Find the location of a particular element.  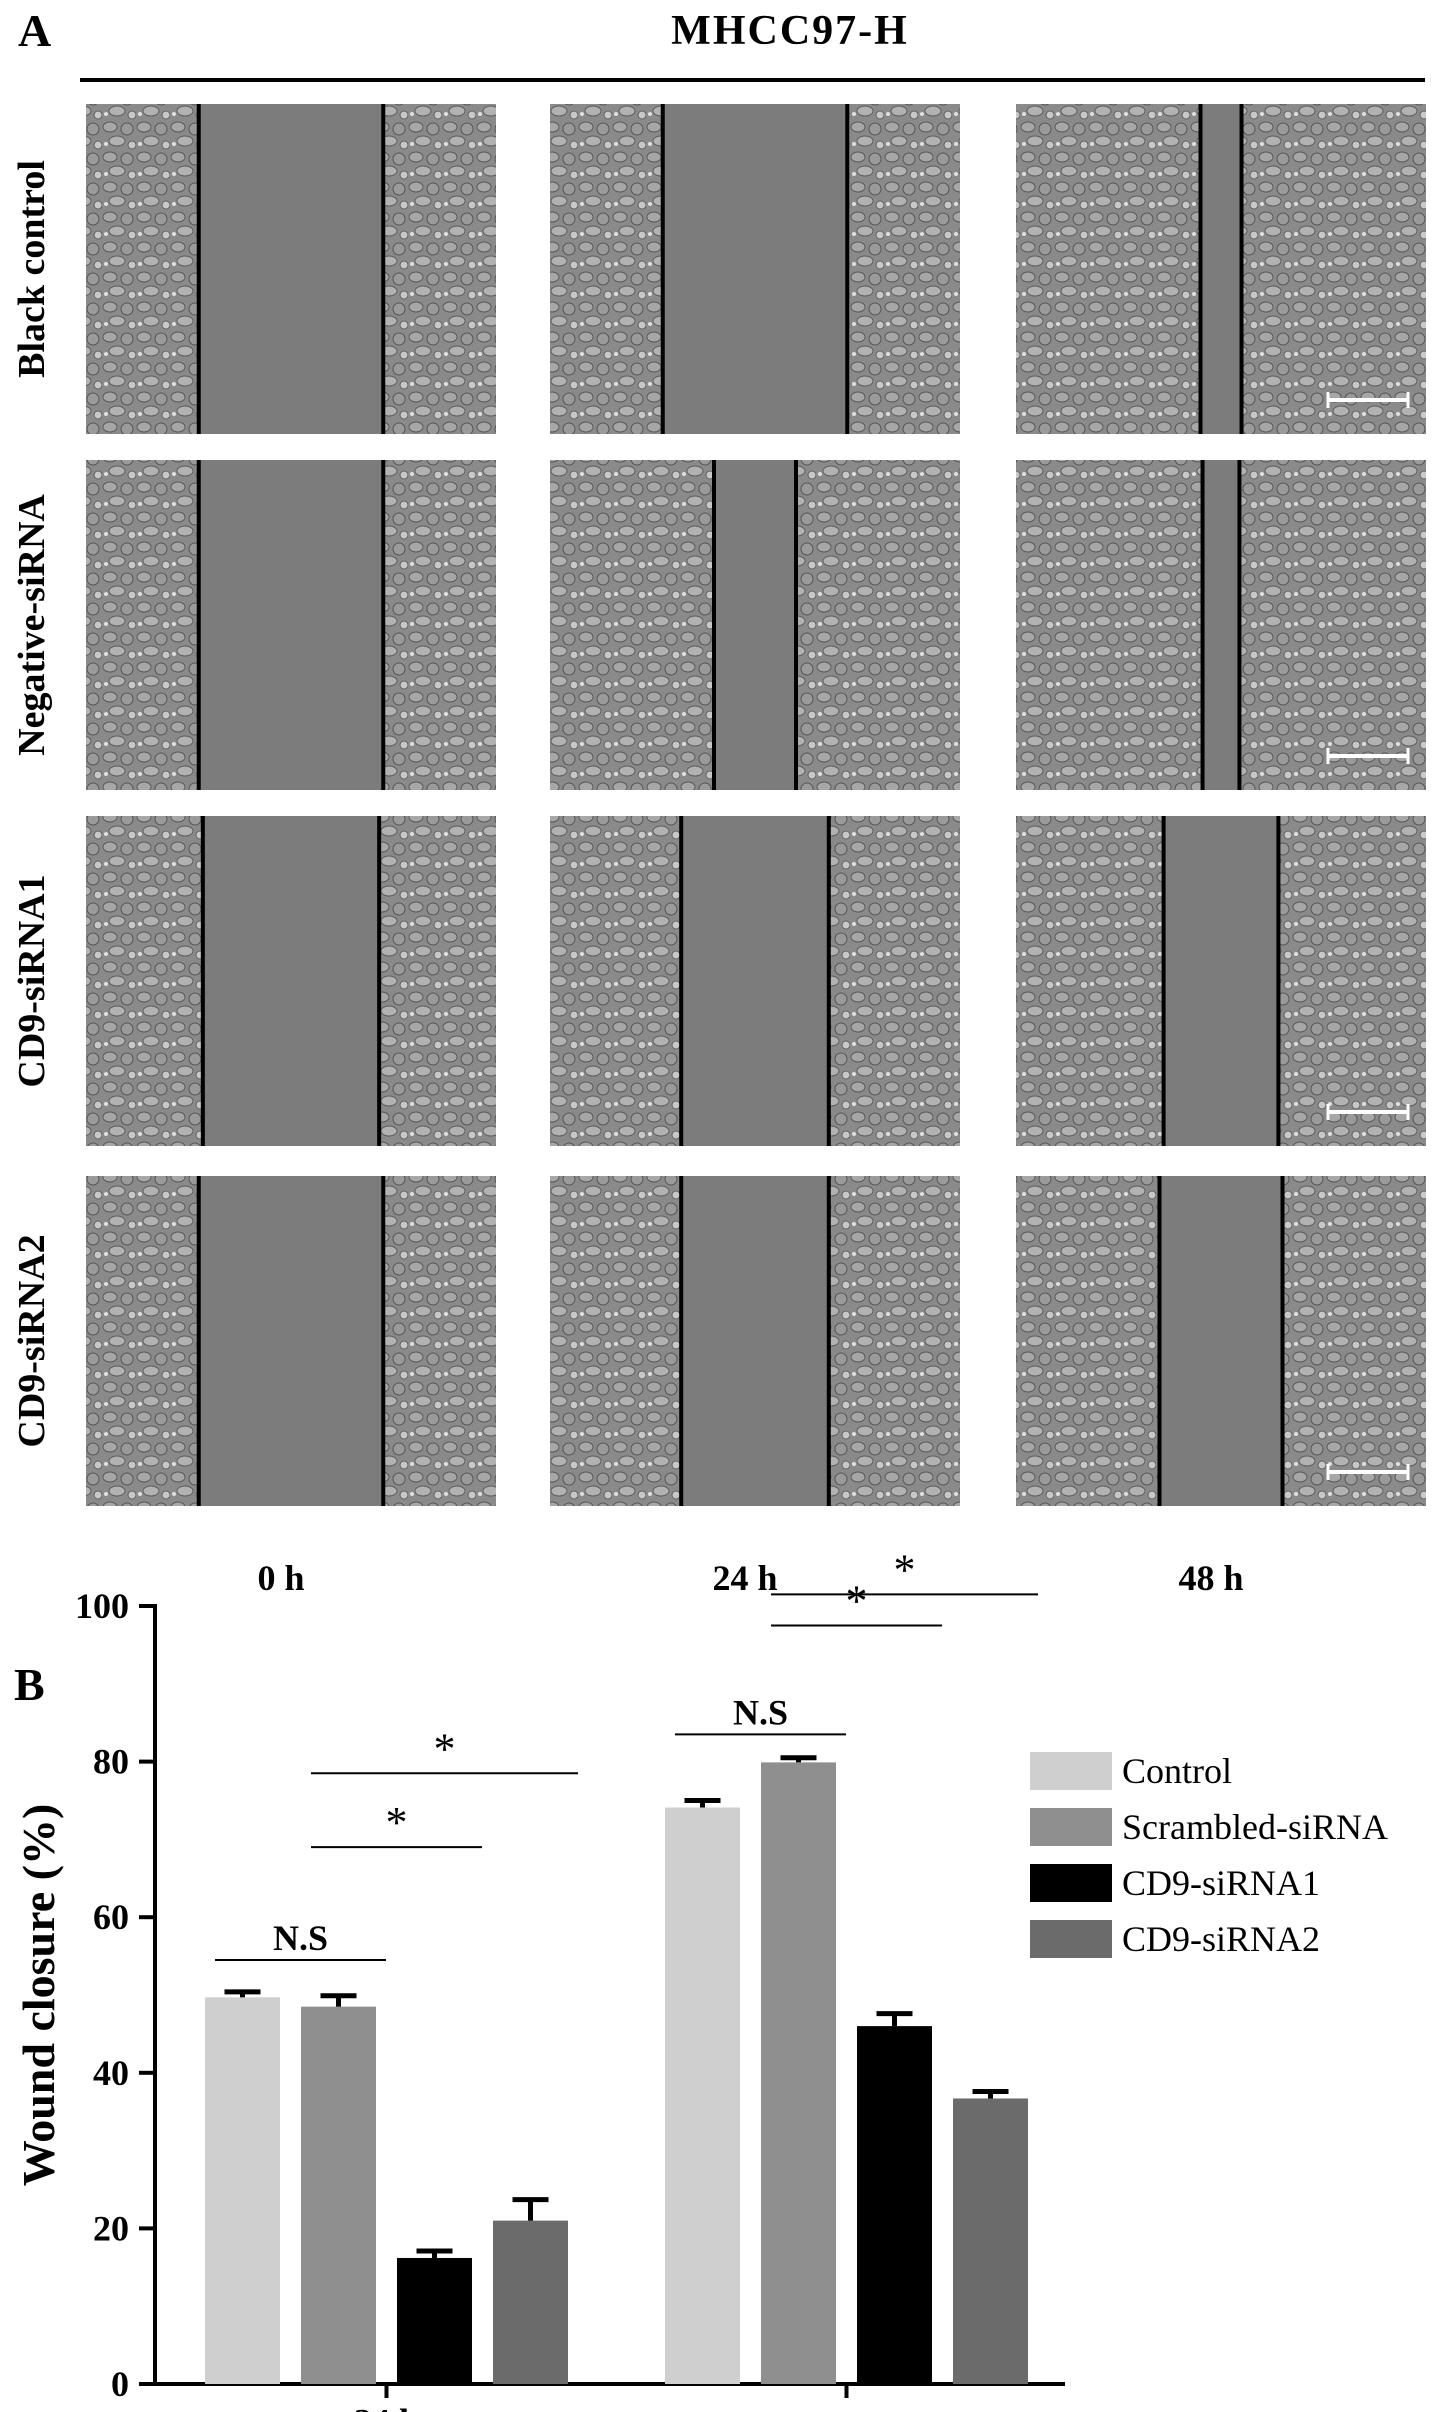

x-tick-label: 24 h is located at coordinates (386, 2407).